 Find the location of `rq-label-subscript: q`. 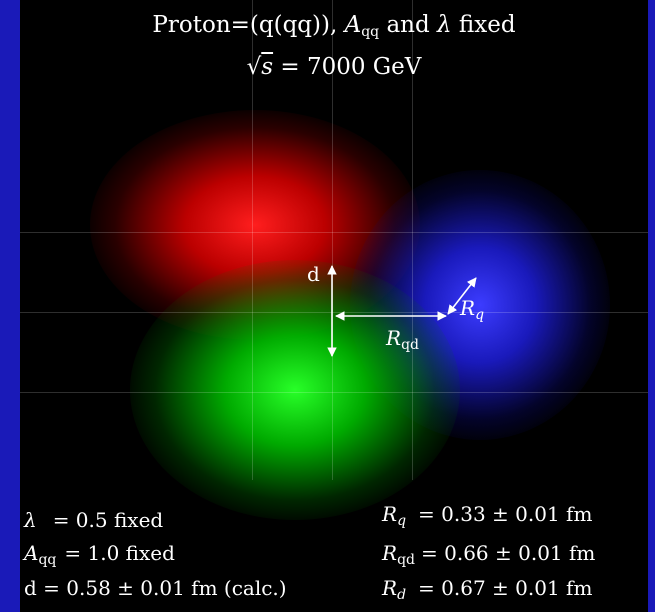

rq-label-subscript: q is located at coordinates (480, 315).